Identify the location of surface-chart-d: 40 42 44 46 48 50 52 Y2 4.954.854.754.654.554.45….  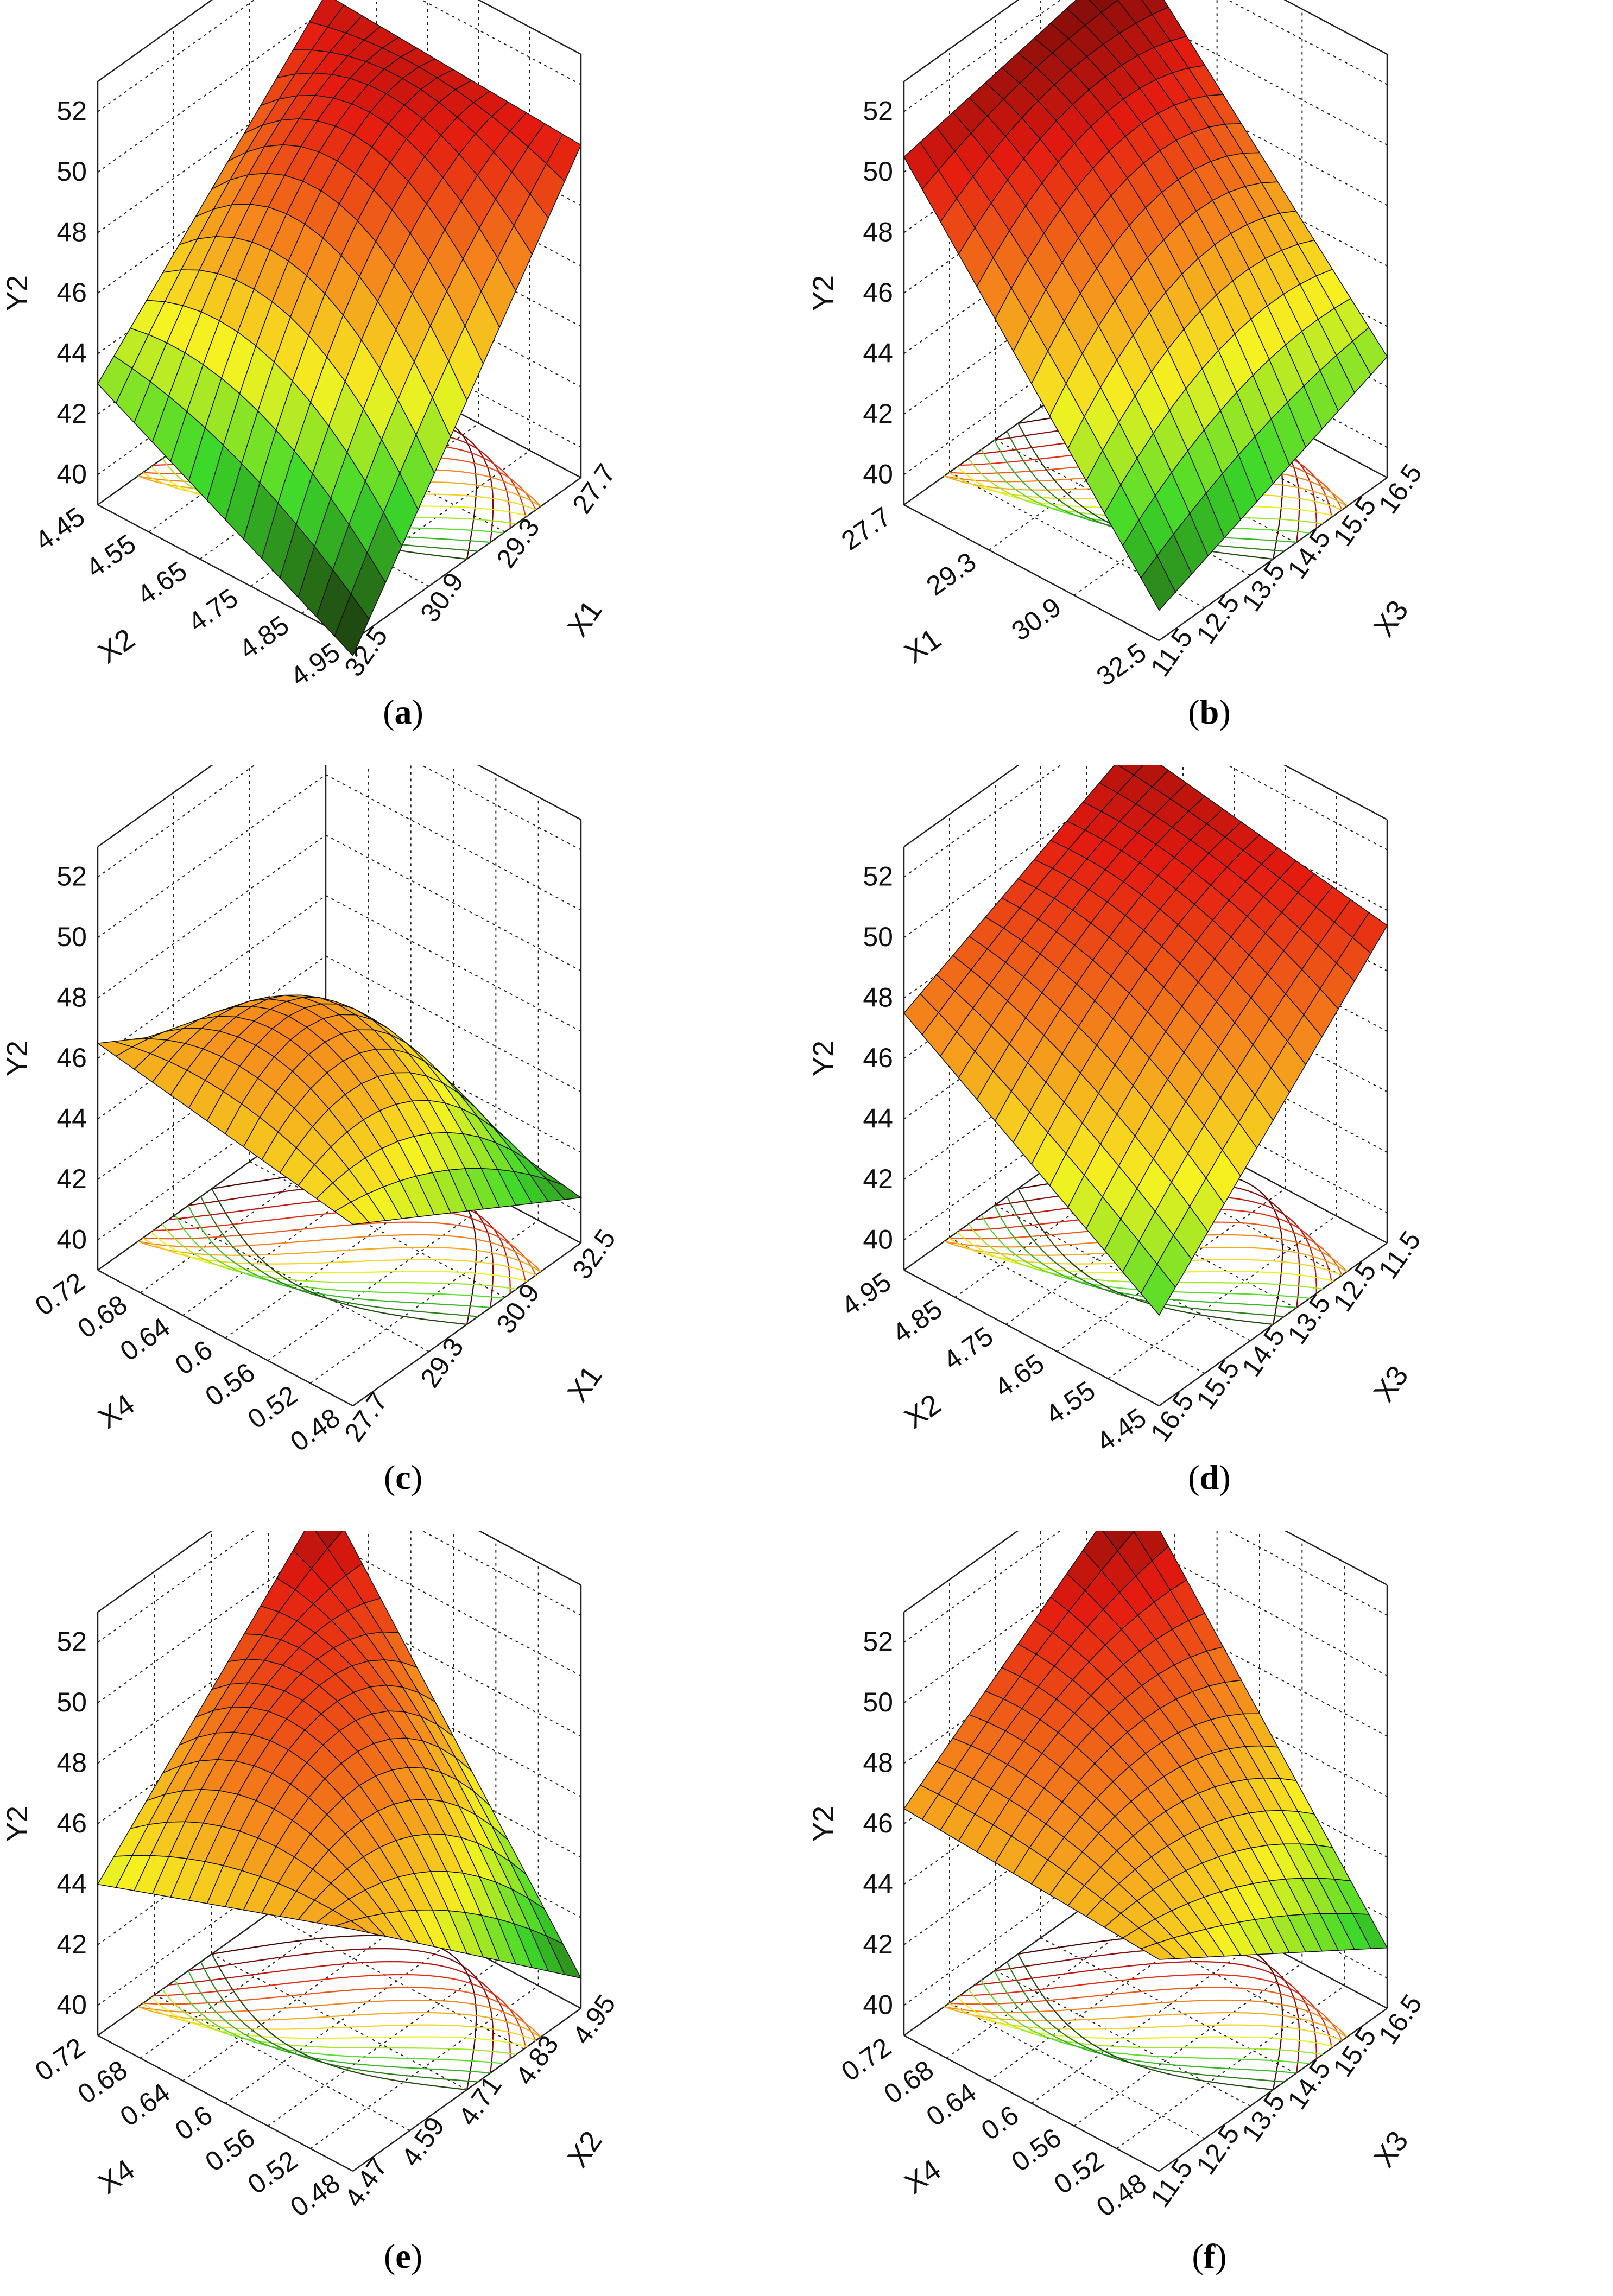
(1117, 1111).